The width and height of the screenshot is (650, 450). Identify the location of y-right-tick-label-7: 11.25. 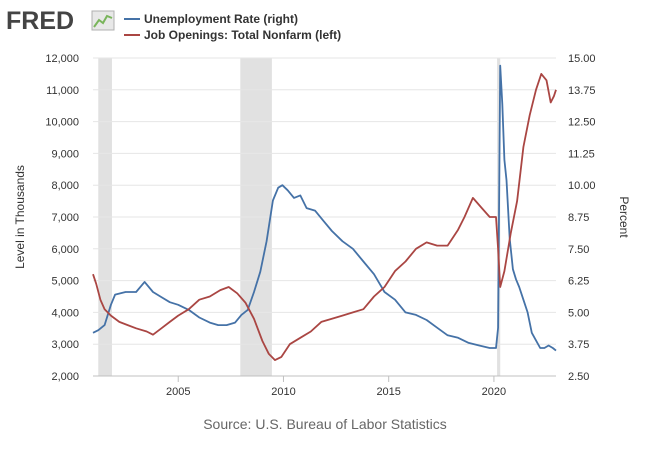
(581, 154).